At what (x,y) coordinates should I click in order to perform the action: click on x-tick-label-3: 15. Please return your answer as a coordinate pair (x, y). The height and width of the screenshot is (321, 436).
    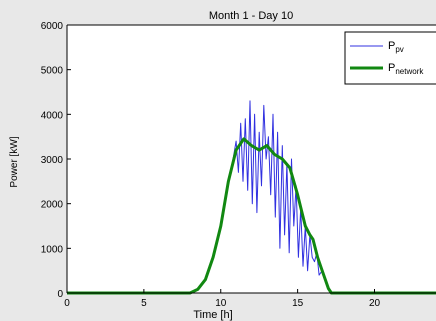
    Looking at the image, I should click on (298, 303).